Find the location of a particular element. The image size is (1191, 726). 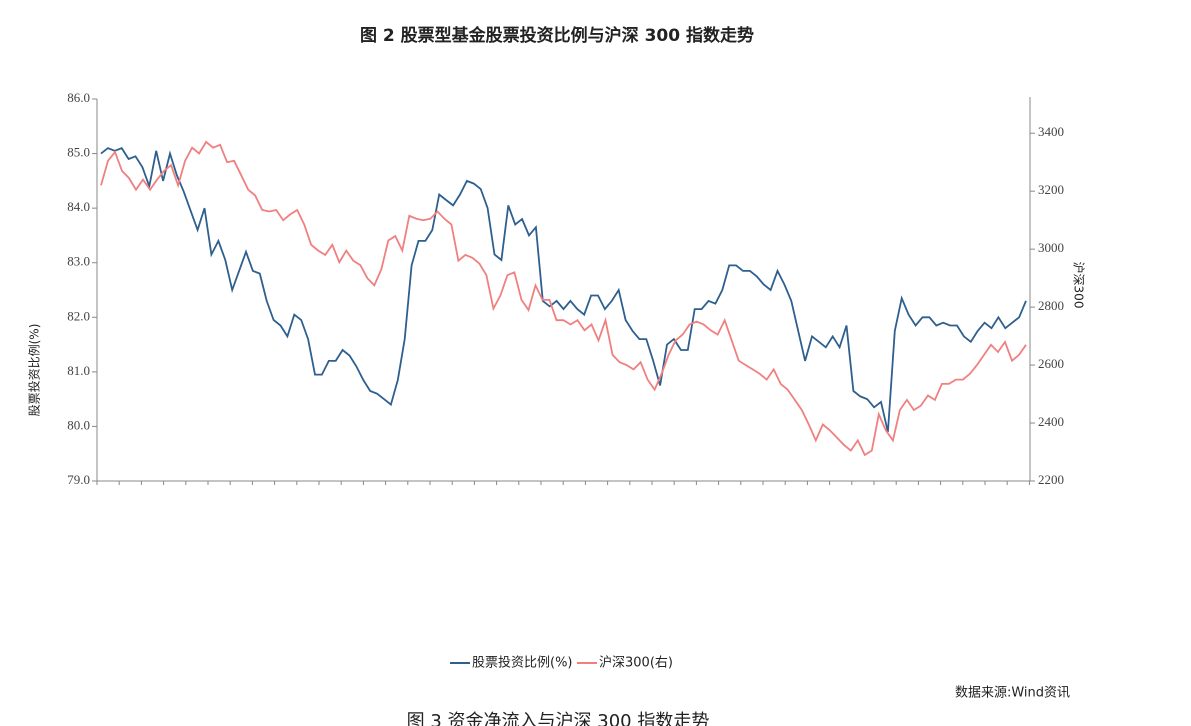

y-tick-label: 86.0 is located at coordinates (78, 97).